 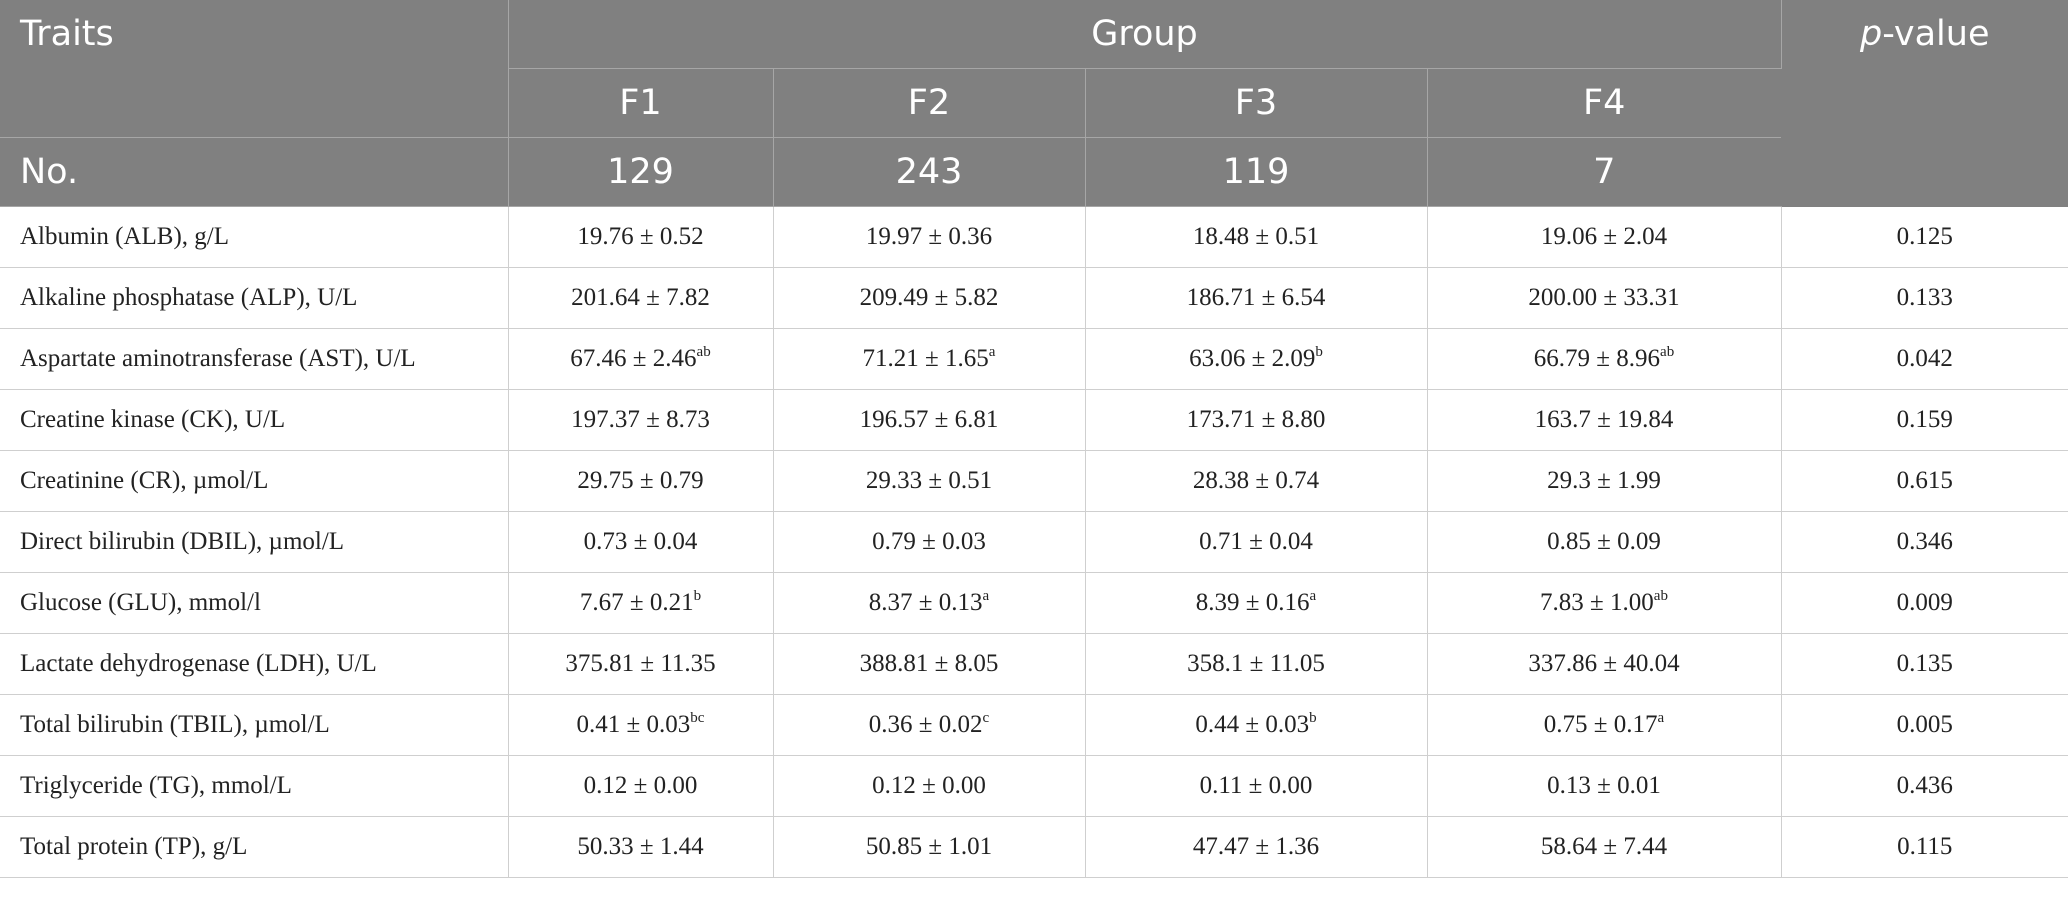 What do you see at coordinates (929, 480) in the screenshot?
I see `mean-sd-value: 29.33 ± 0.51` at bounding box center [929, 480].